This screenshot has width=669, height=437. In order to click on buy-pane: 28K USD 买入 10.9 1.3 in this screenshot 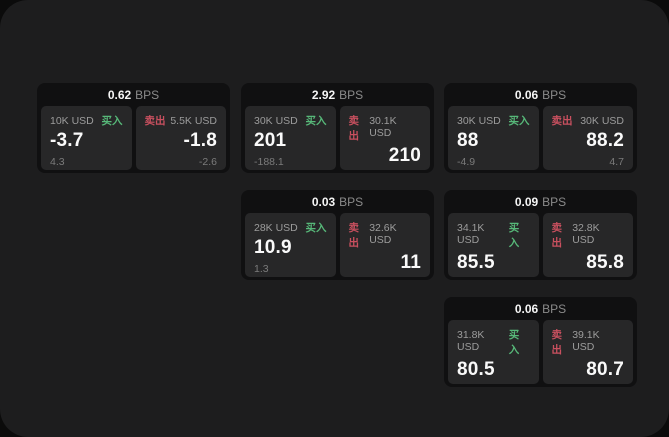, I will do `click(290, 245)`.